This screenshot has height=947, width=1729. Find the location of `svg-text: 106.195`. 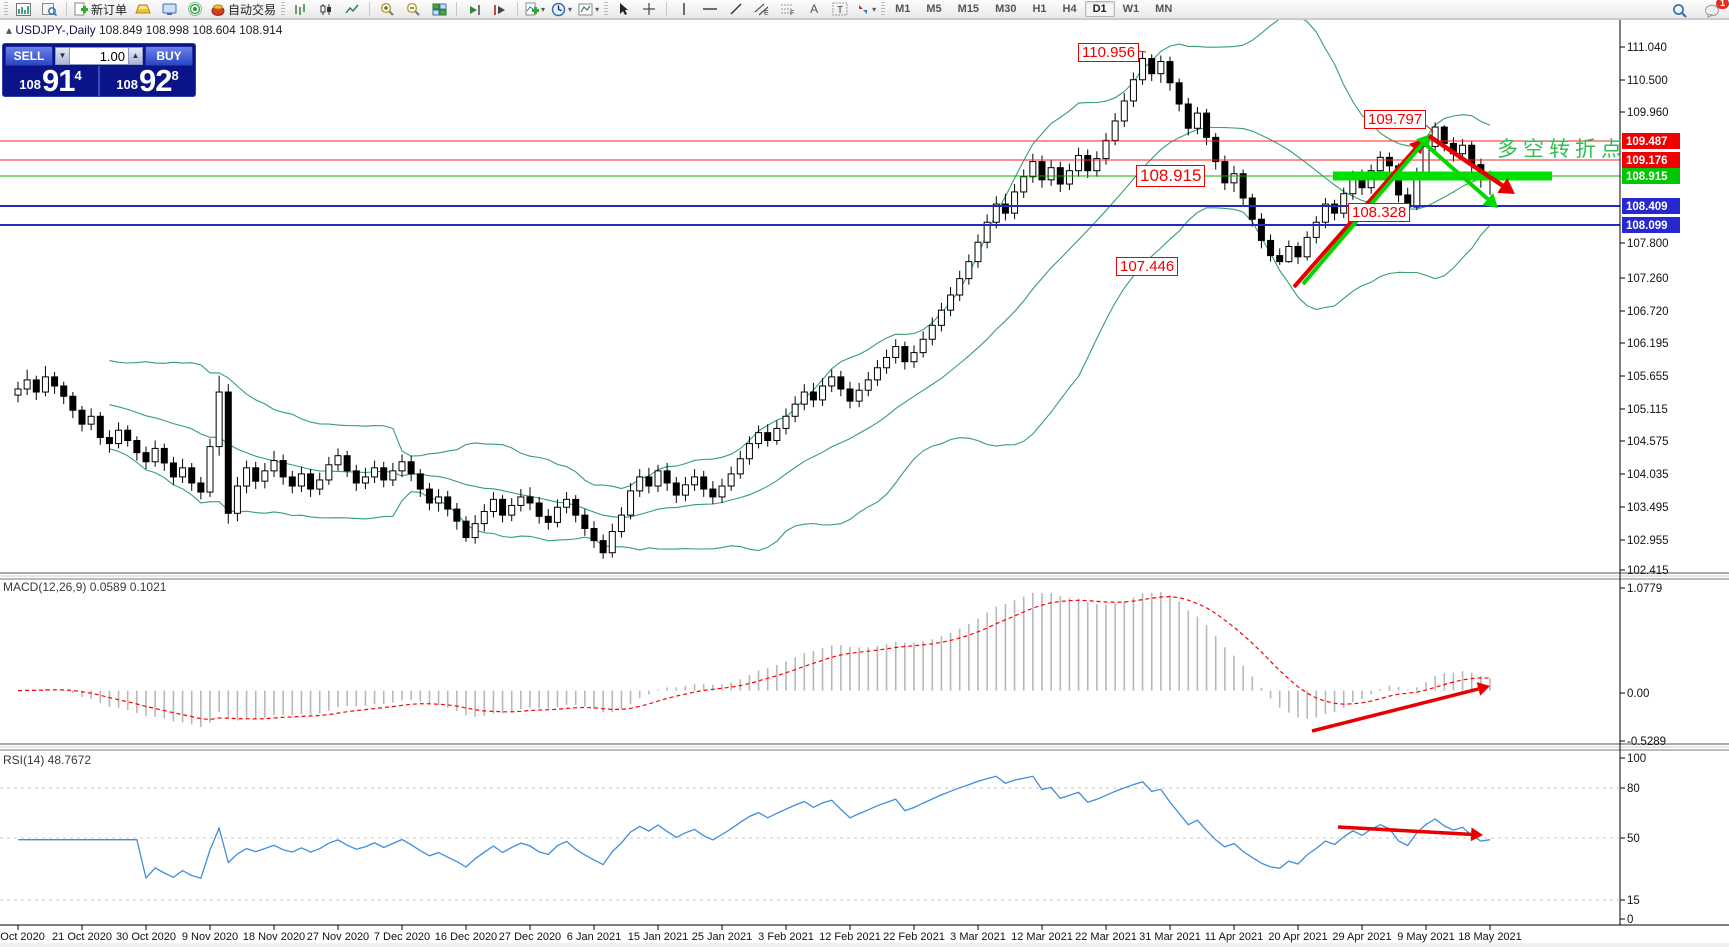

svg-text: 106.195 is located at coordinates (1648, 344).